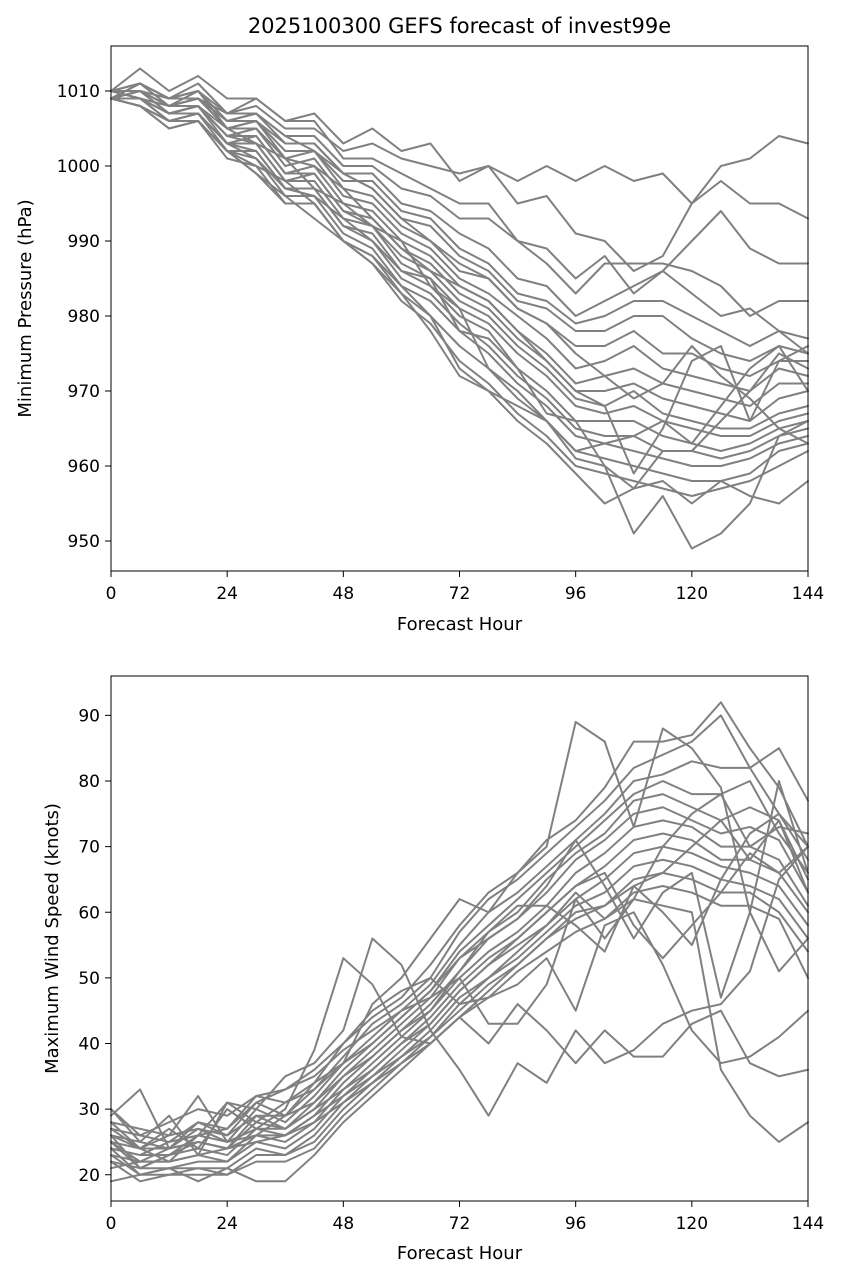  What do you see at coordinates (460, 1253) in the screenshot?
I see `wind-x-axis-label: Forecast Hour` at bounding box center [460, 1253].